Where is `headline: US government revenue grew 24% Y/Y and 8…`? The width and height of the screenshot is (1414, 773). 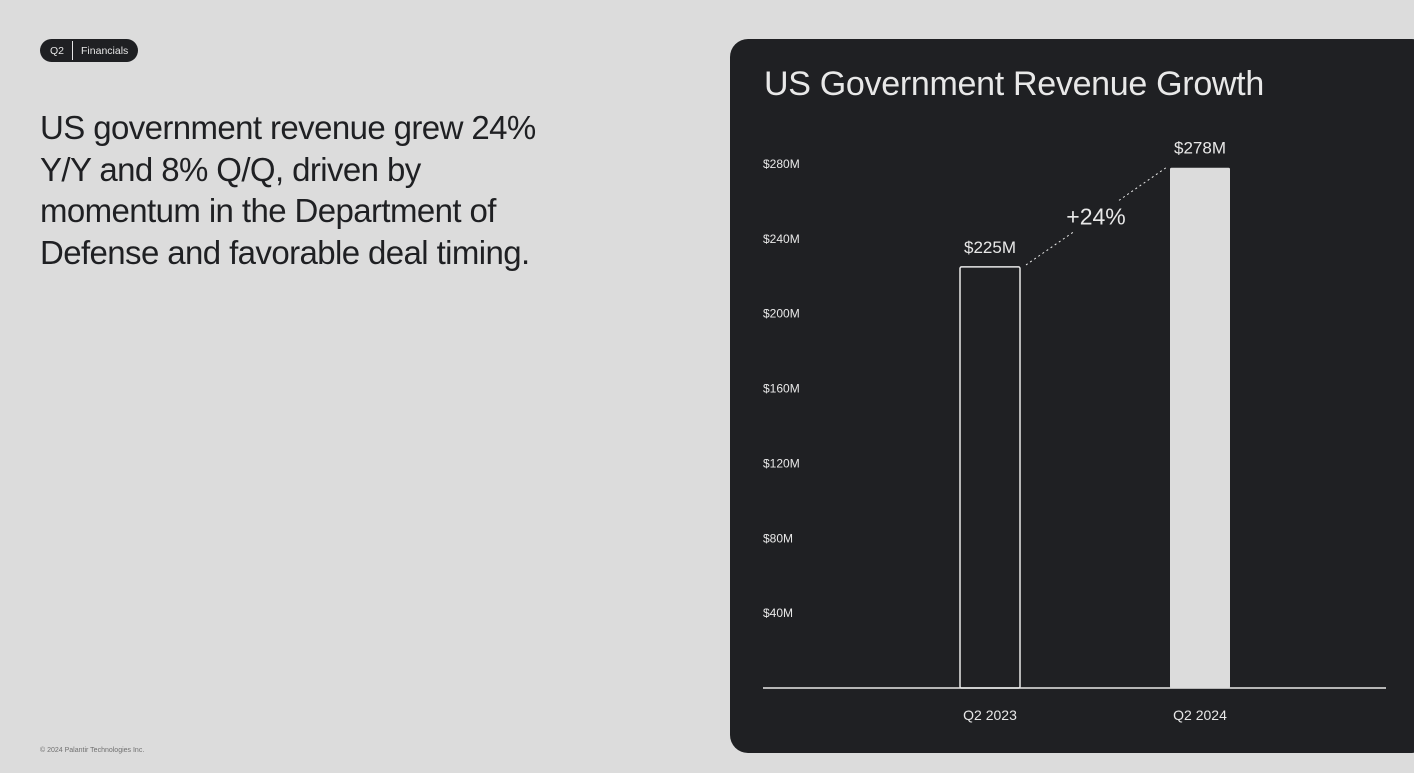
headline: US government revenue grew 24% Y/Y and 8… is located at coordinates (288, 190).